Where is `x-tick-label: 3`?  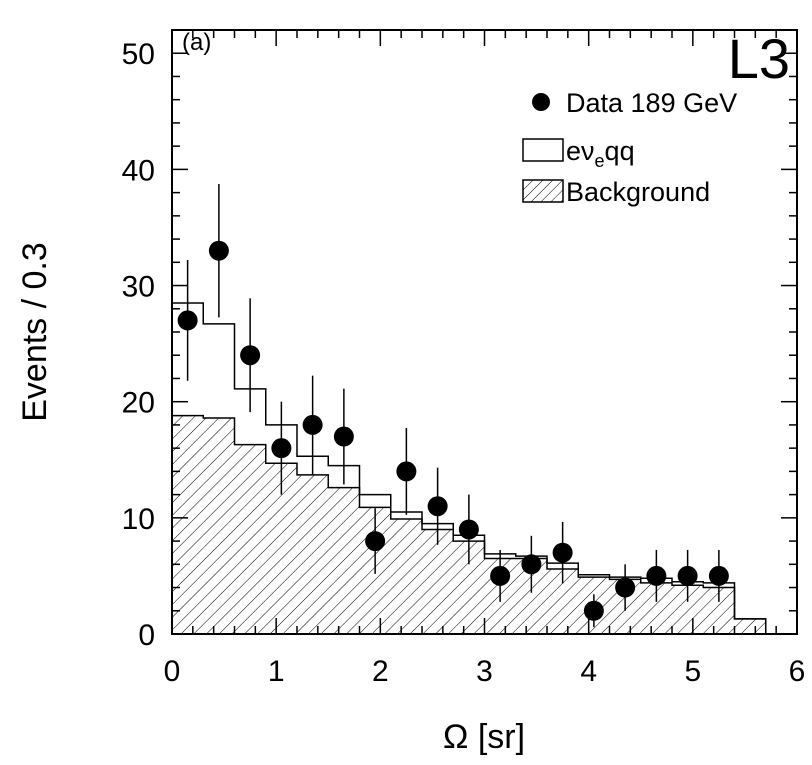 x-tick-label: 3 is located at coordinates (484, 671).